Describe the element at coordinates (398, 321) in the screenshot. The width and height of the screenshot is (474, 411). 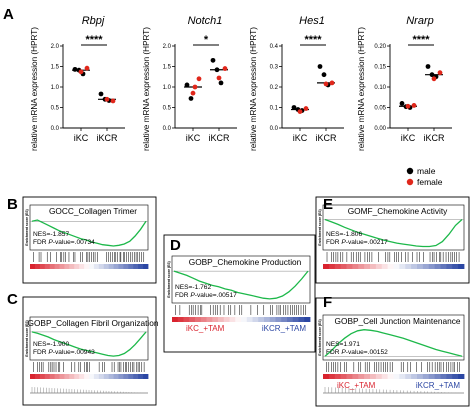
I see `gsea-title: GOBP_Cell Junction Maintenance` at that location.